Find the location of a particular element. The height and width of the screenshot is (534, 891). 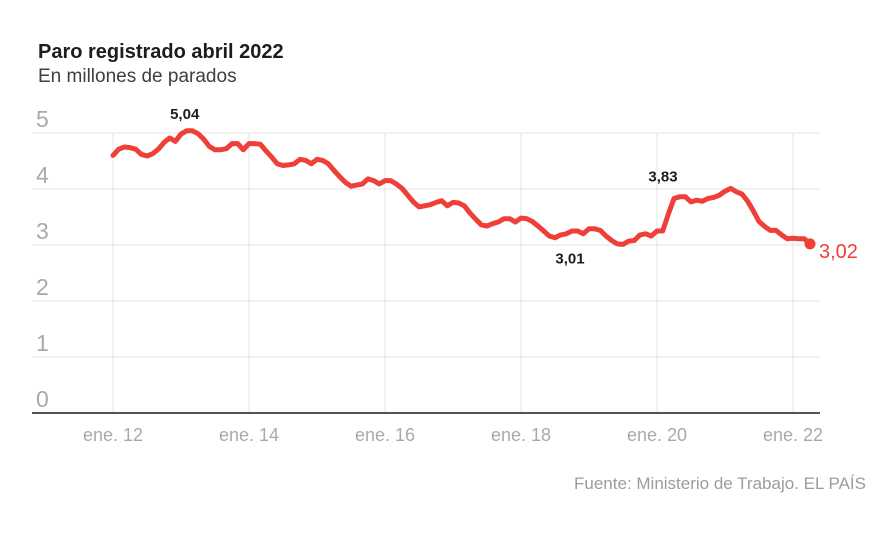

end-point-dot is located at coordinates (810, 244).